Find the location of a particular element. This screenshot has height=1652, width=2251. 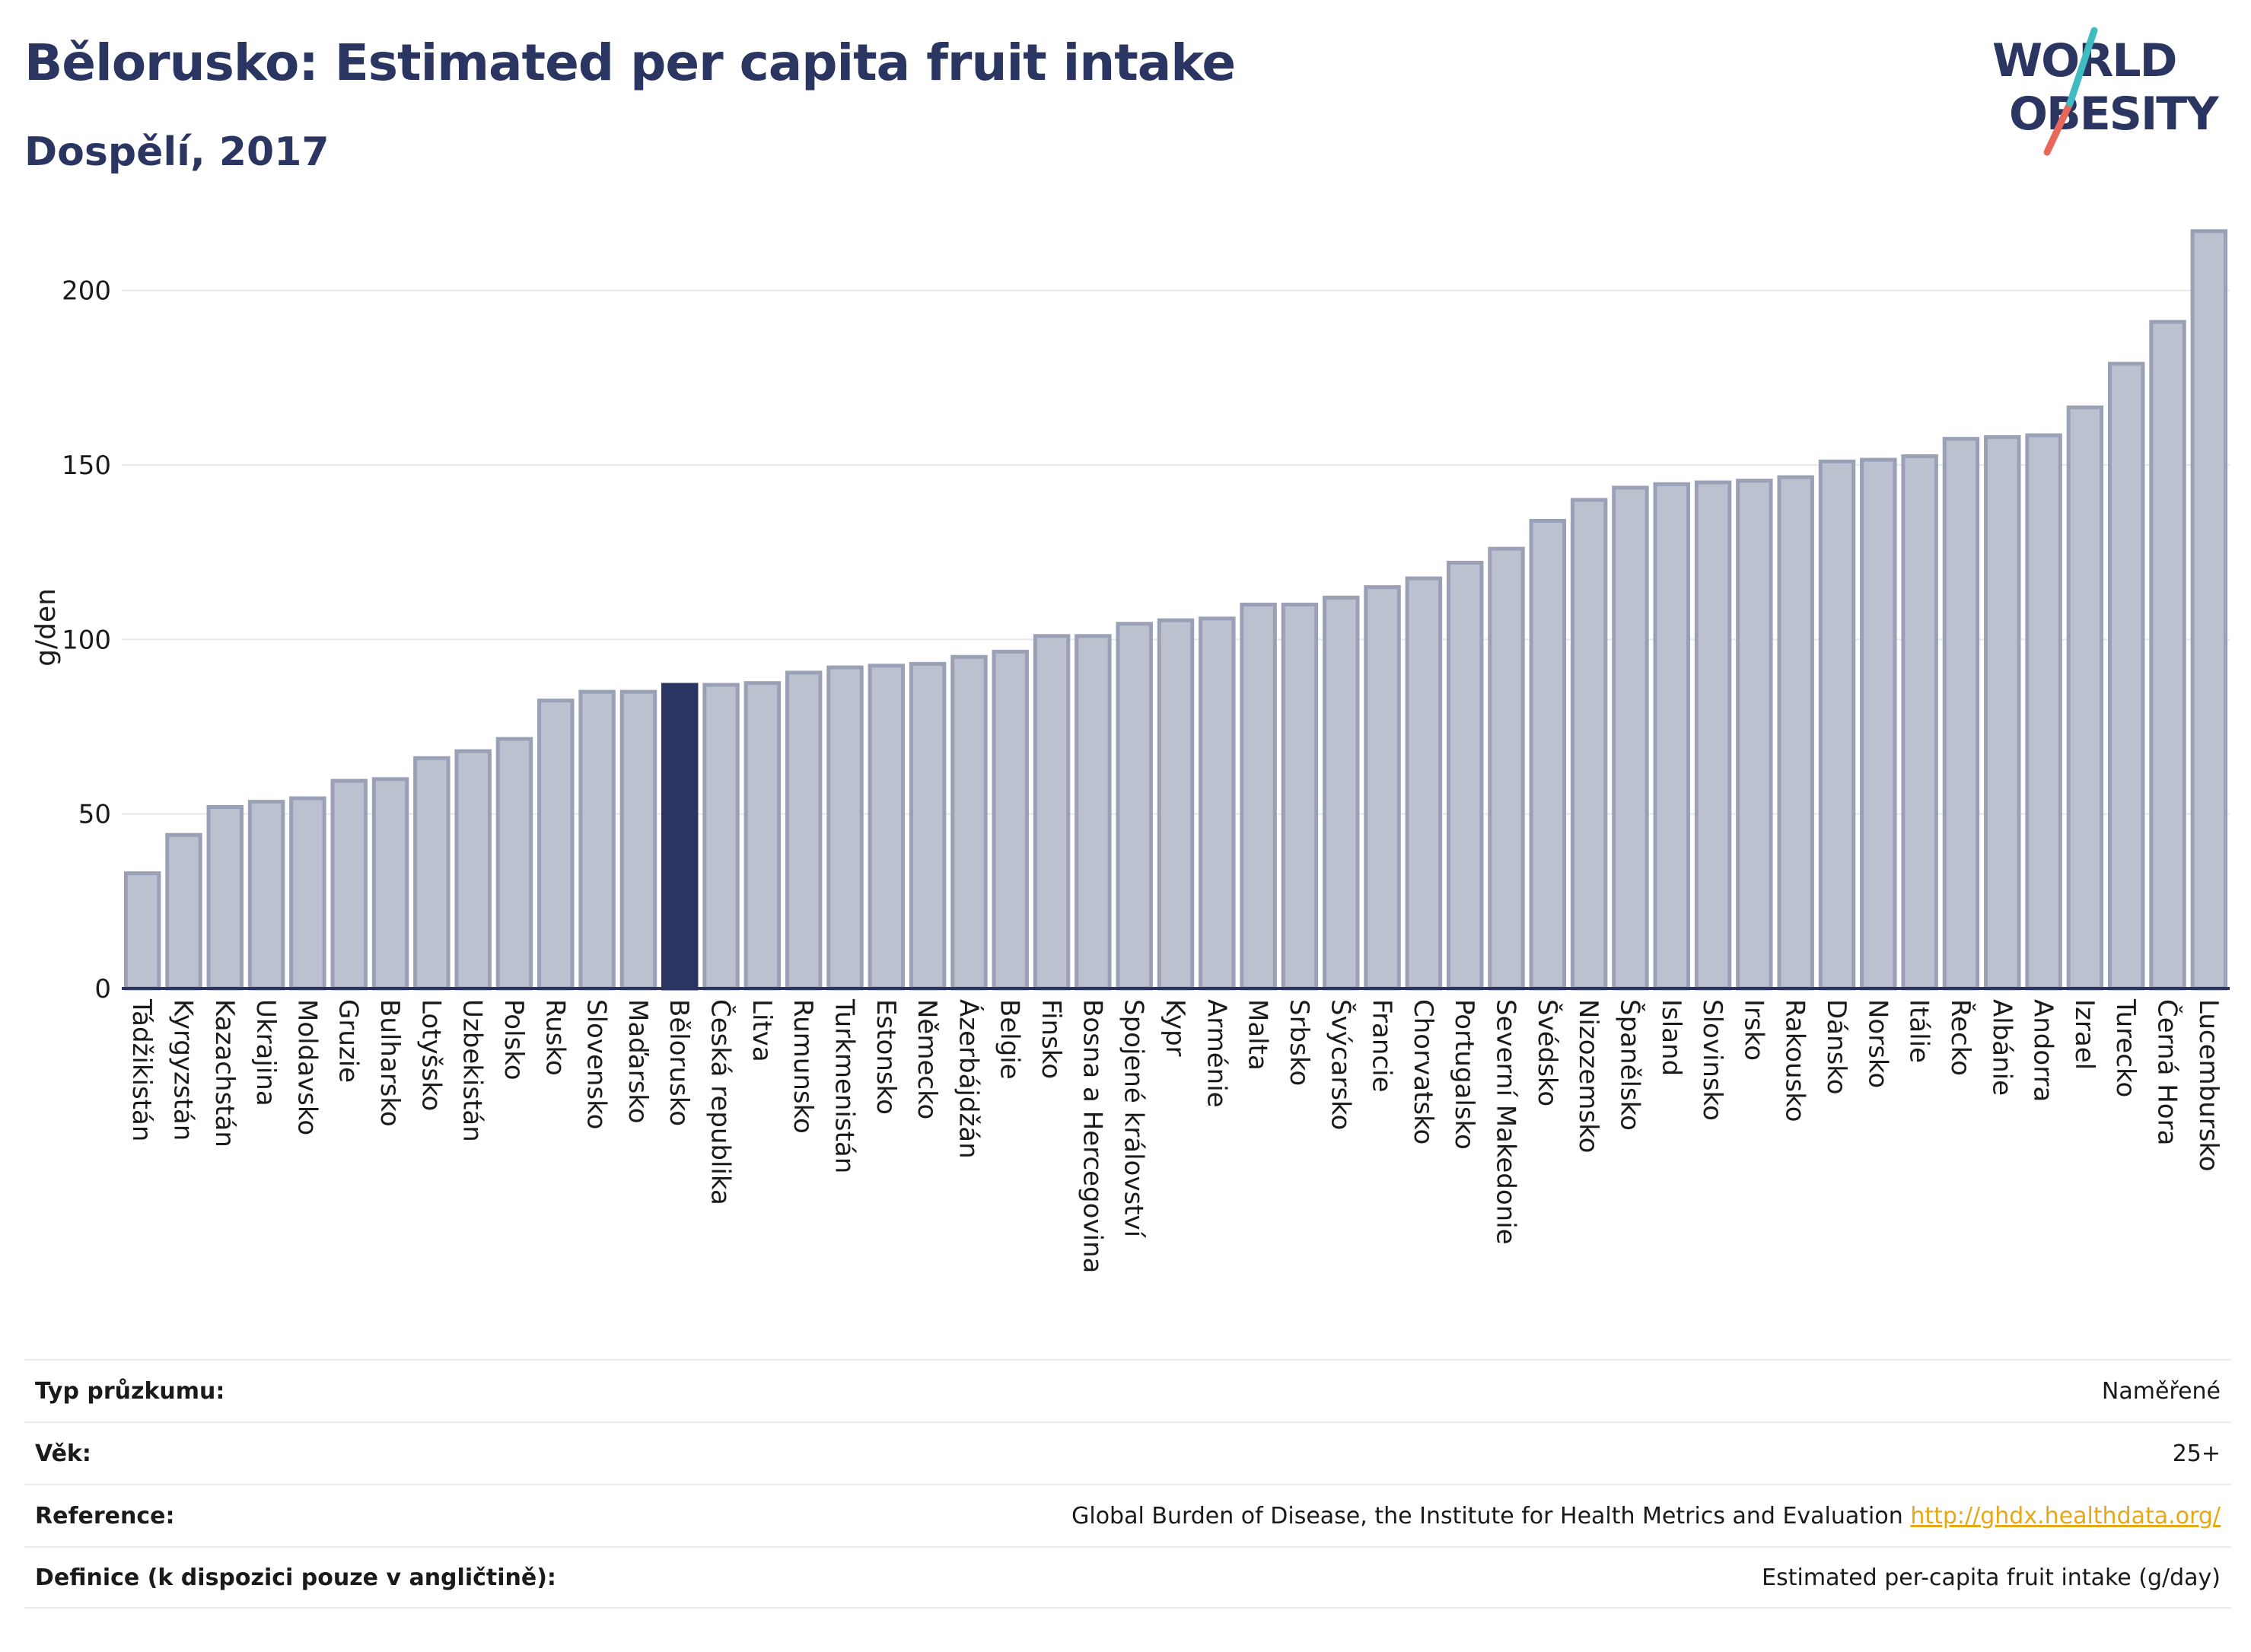

x-tick-label: Arménie is located at coordinates (1216, 1053).